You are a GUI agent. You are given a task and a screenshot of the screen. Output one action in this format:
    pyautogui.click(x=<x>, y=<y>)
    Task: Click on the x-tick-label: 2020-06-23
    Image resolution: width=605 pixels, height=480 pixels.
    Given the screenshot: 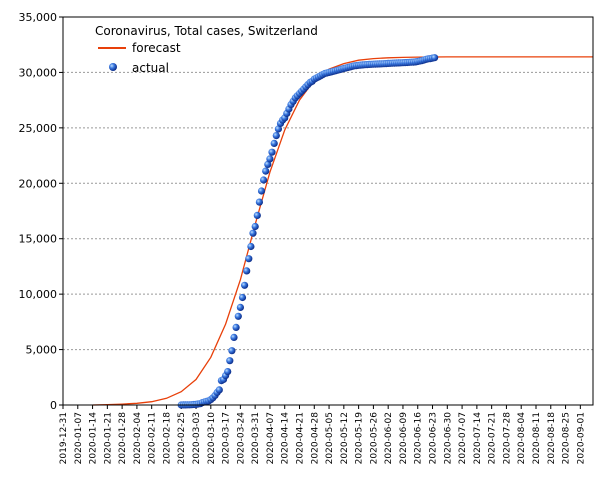 What is the action you would take?
    pyautogui.click(x=434, y=438)
    